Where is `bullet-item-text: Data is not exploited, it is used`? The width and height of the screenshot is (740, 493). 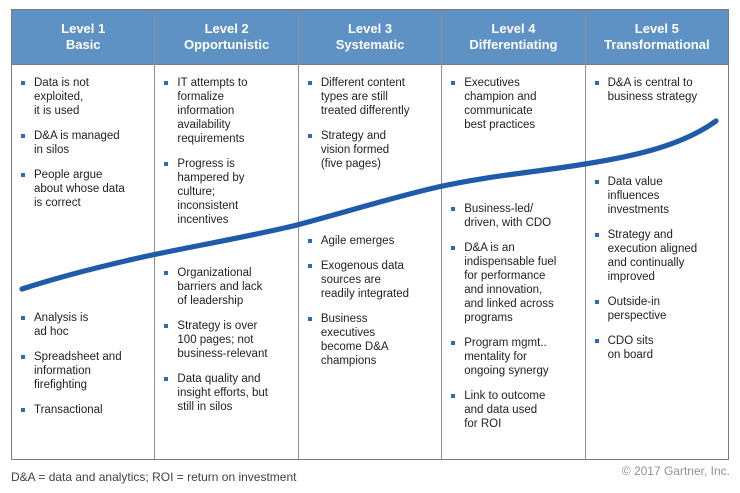
bullet-item-text: Data is not exploited, it is used is located at coordinates (61, 97).